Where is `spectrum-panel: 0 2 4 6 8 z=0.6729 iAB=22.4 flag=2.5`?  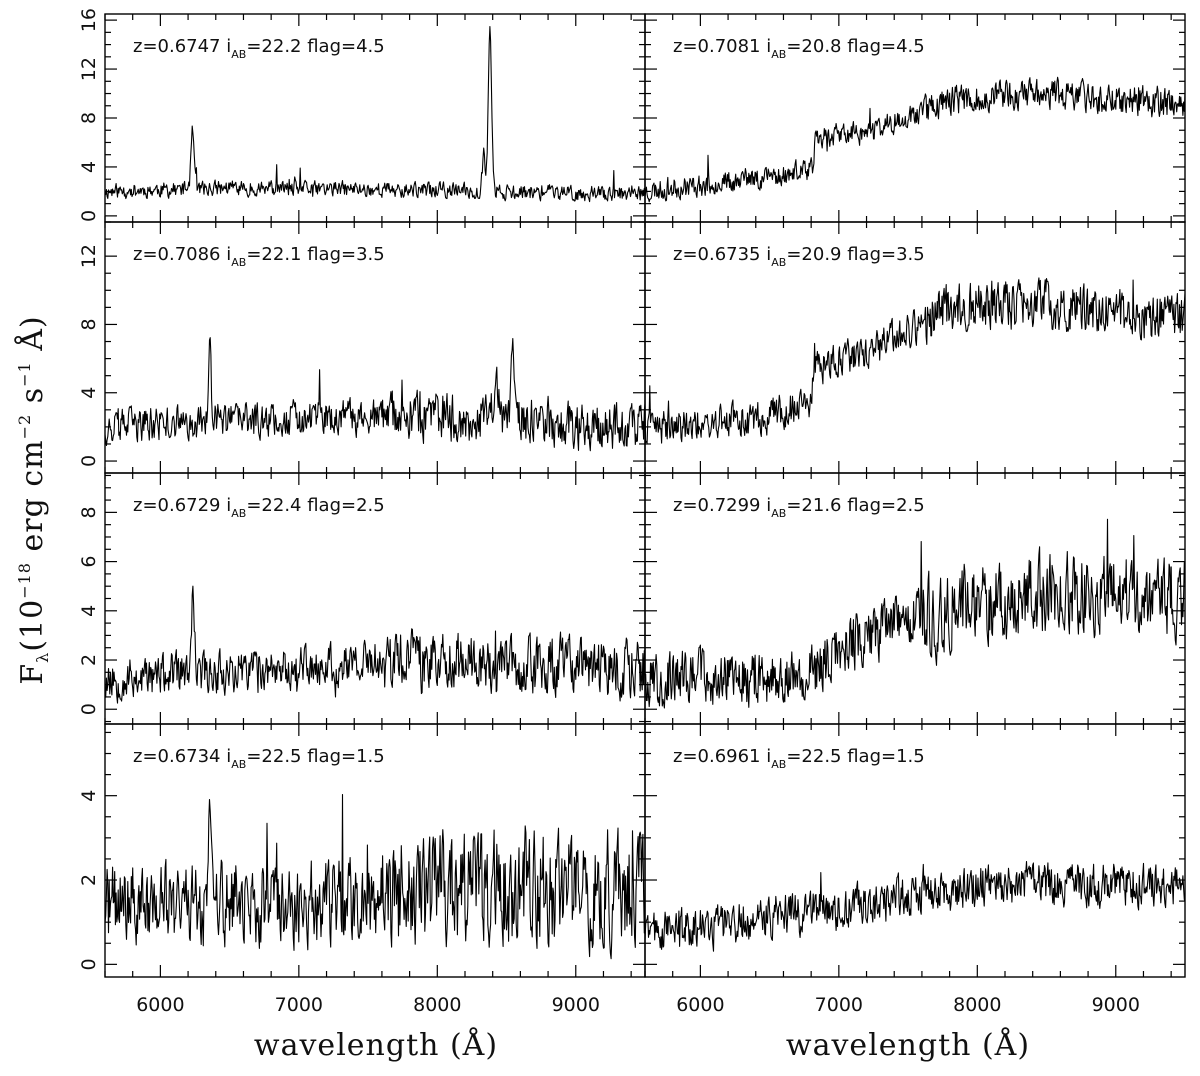
spectrum-panel: 0 2 4 6 8 z=0.6729 iAB=22.4 flag=2.5 is located at coordinates (362, 598).